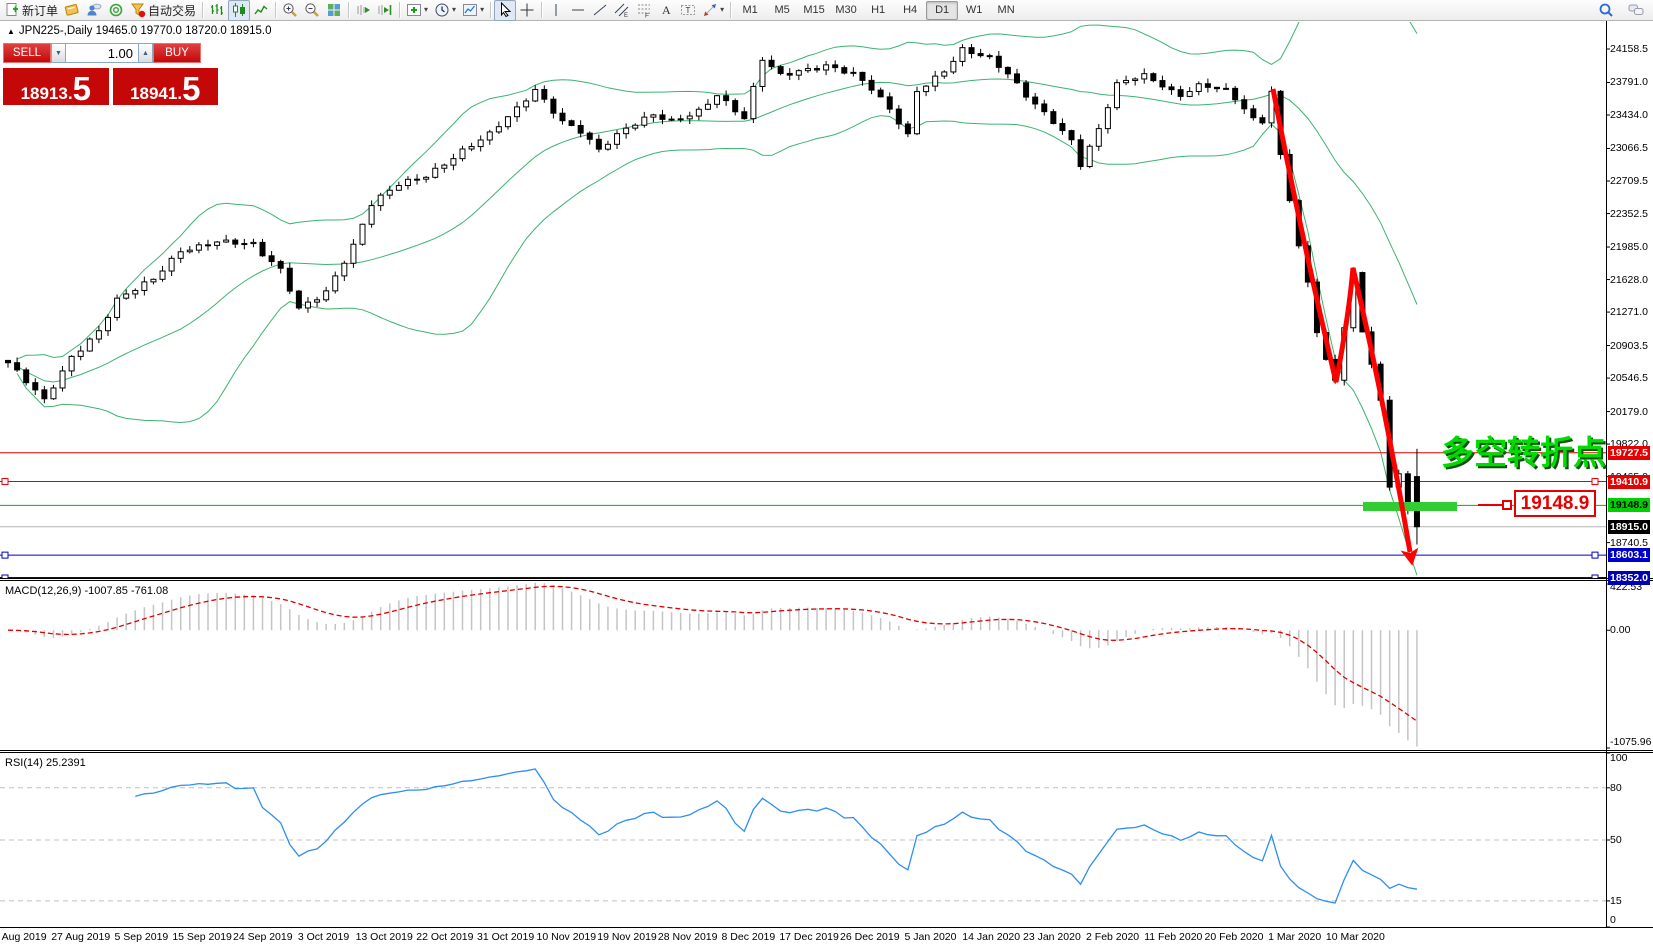 This screenshot has width=1653, height=946. I want to click on timeframe-h4-button: H4, so click(910, 10).